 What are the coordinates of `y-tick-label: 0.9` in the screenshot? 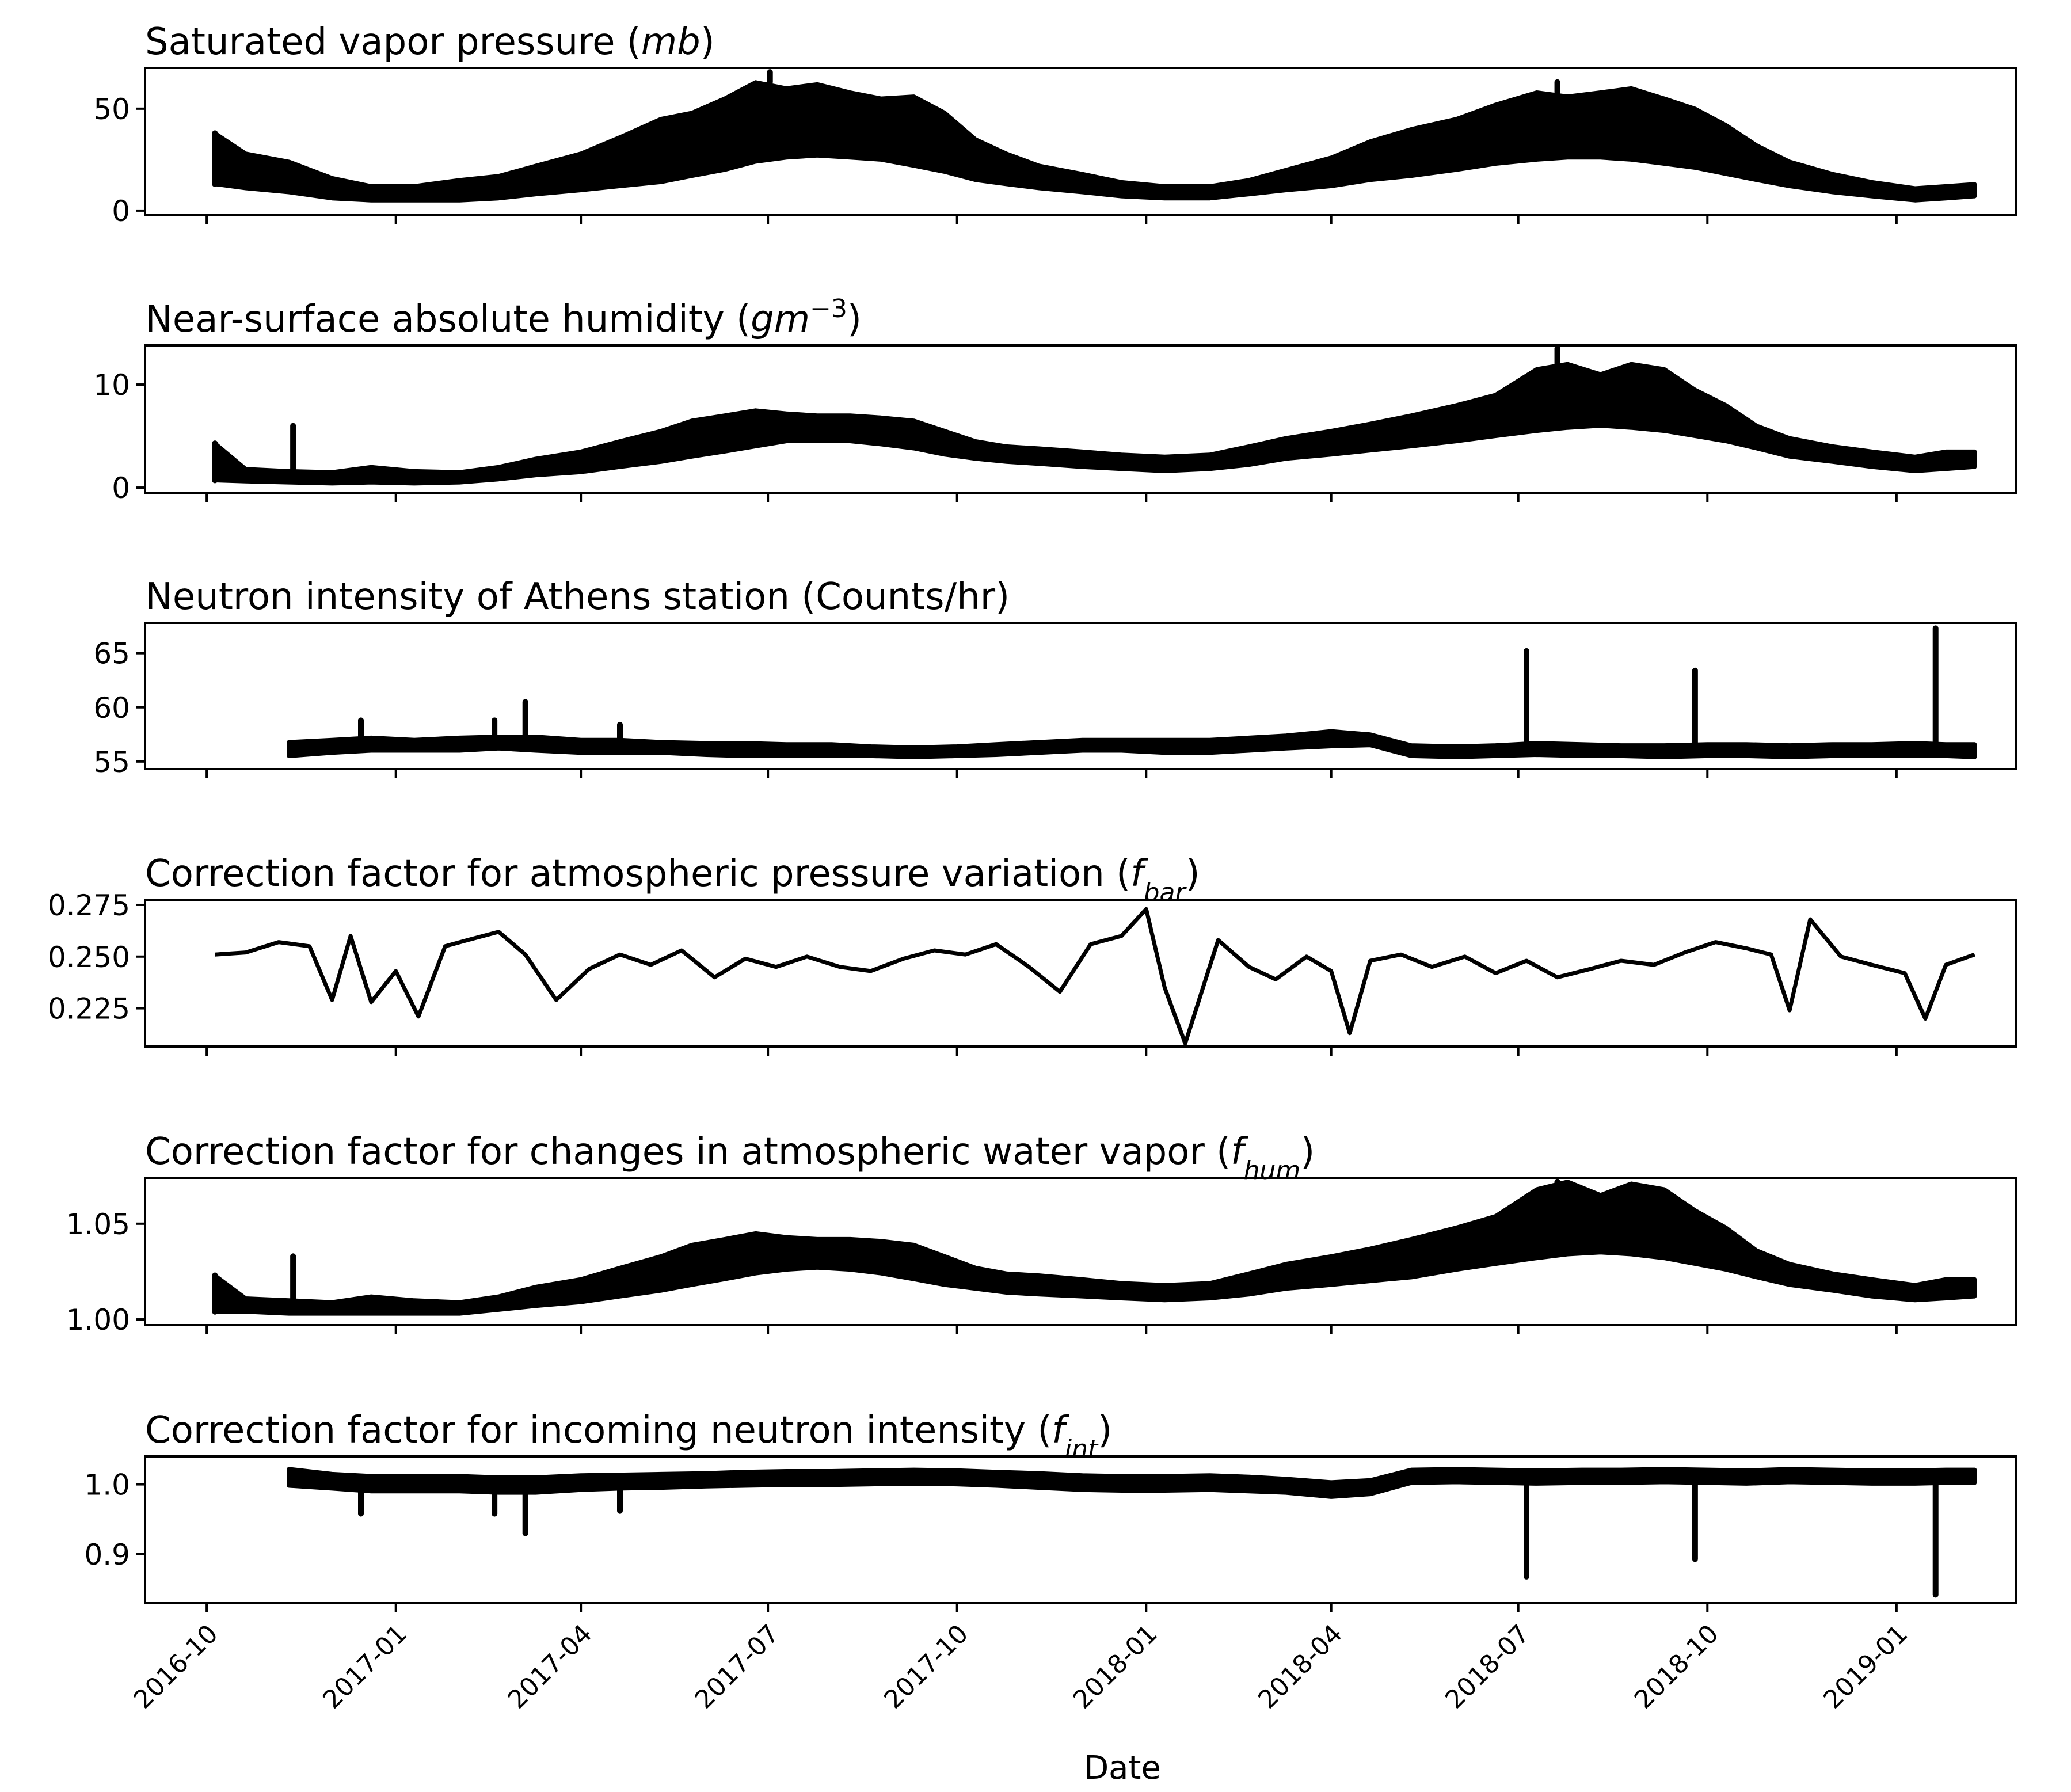 It's located at (107, 1555).